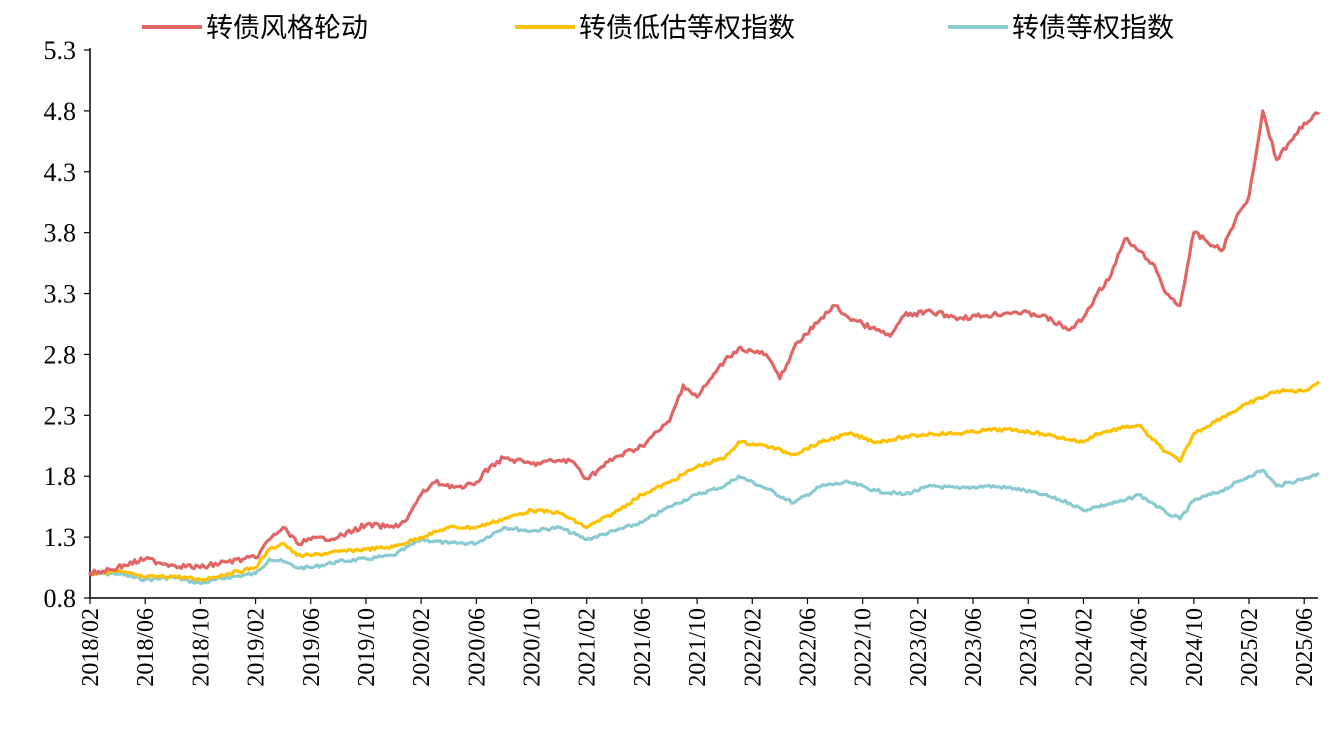  Describe the element at coordinates (1029, 647) in the screenshot. I see `x-tick-label: 2023/10` at that location.